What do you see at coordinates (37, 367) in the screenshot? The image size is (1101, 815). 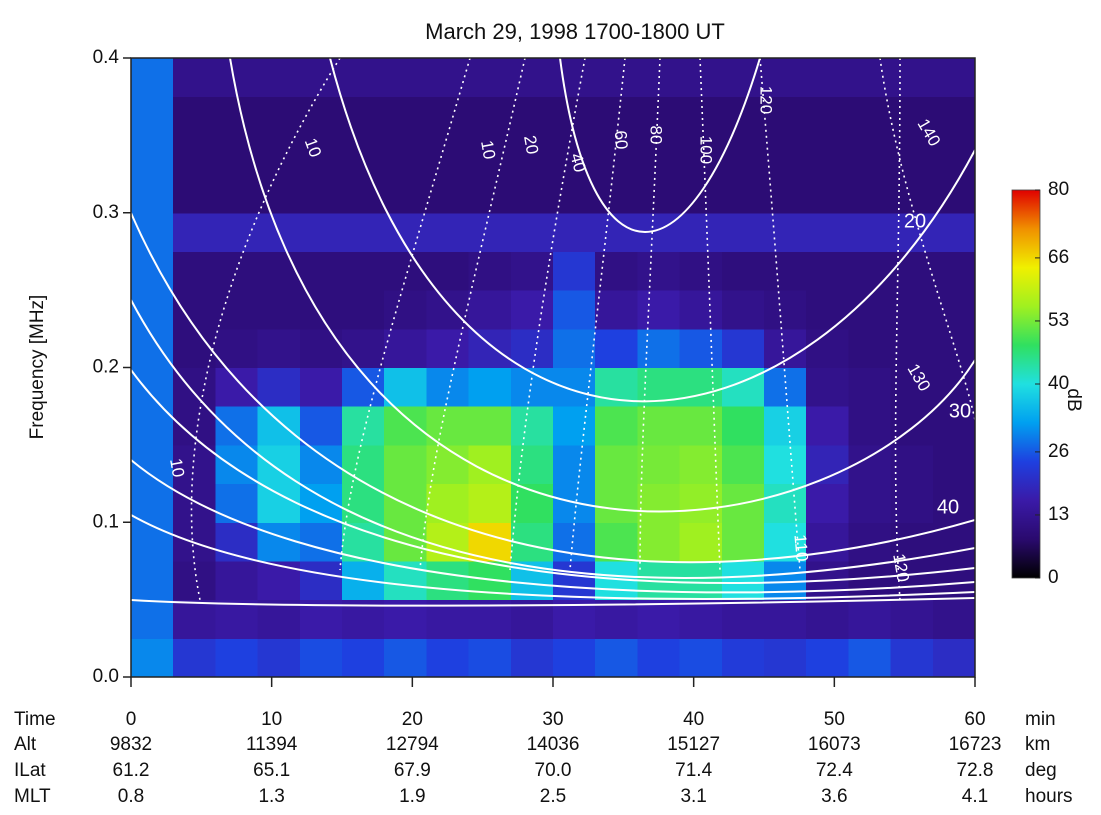 I see `y-axis-label: Frequency [MHz]` at bounding box center [37, 367].